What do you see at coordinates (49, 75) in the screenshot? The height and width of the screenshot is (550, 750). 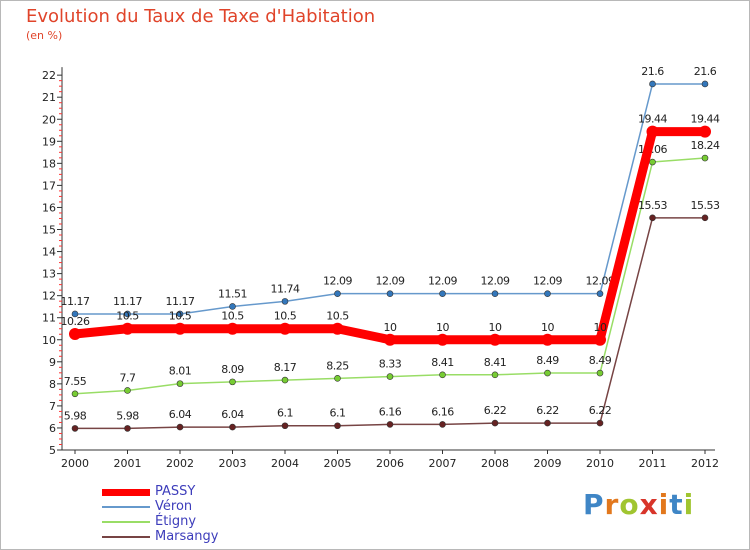 I see `y-tick-label: 22` at bounding box center [49, 75].